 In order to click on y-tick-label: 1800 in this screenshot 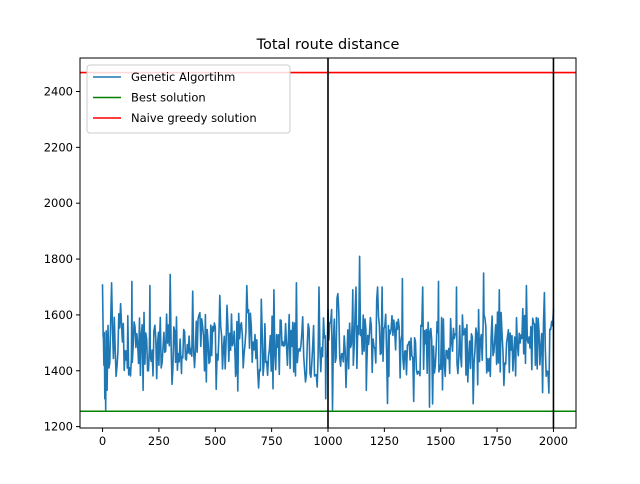, I will do `click(58, 259)`.